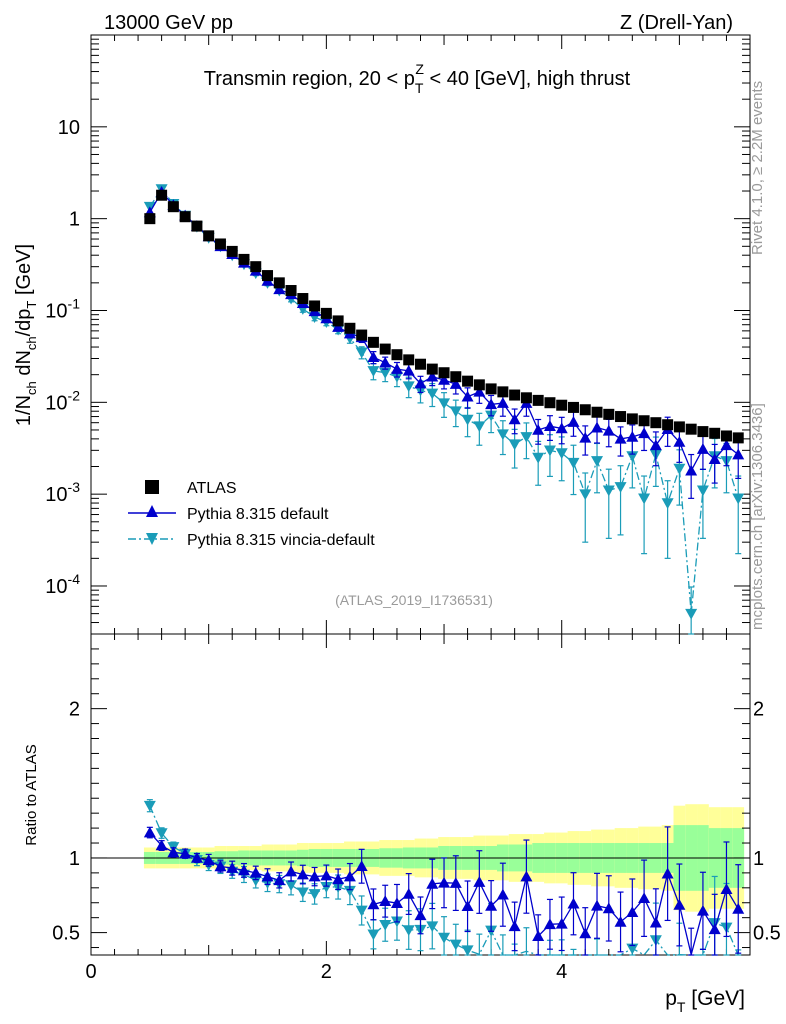  What do you see at coordinates (62, 400) in the screenshot?
I see `y-main-tick-label: 10⁻²` at bounding box center [62, 400].